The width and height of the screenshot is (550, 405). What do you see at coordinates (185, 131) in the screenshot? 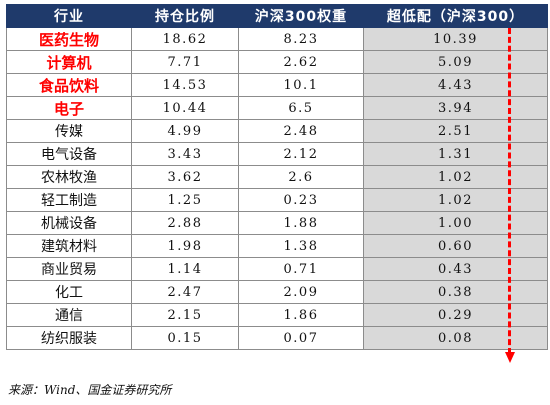
I see `holding-ratio-cell: 4.99` at bounding box center [185, 131].